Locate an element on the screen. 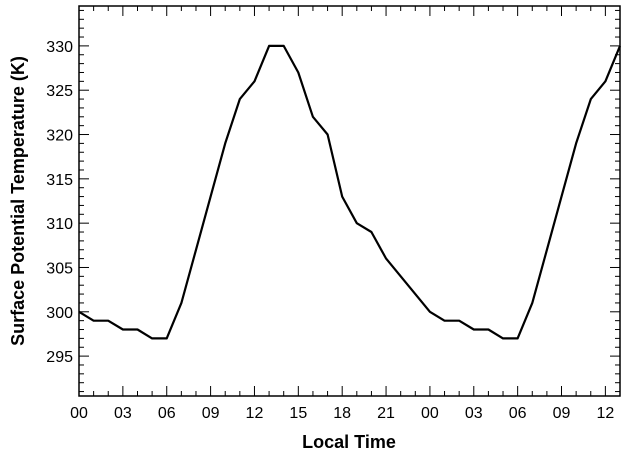  y-tick-label: 305 is located at coordinates (59, 268).